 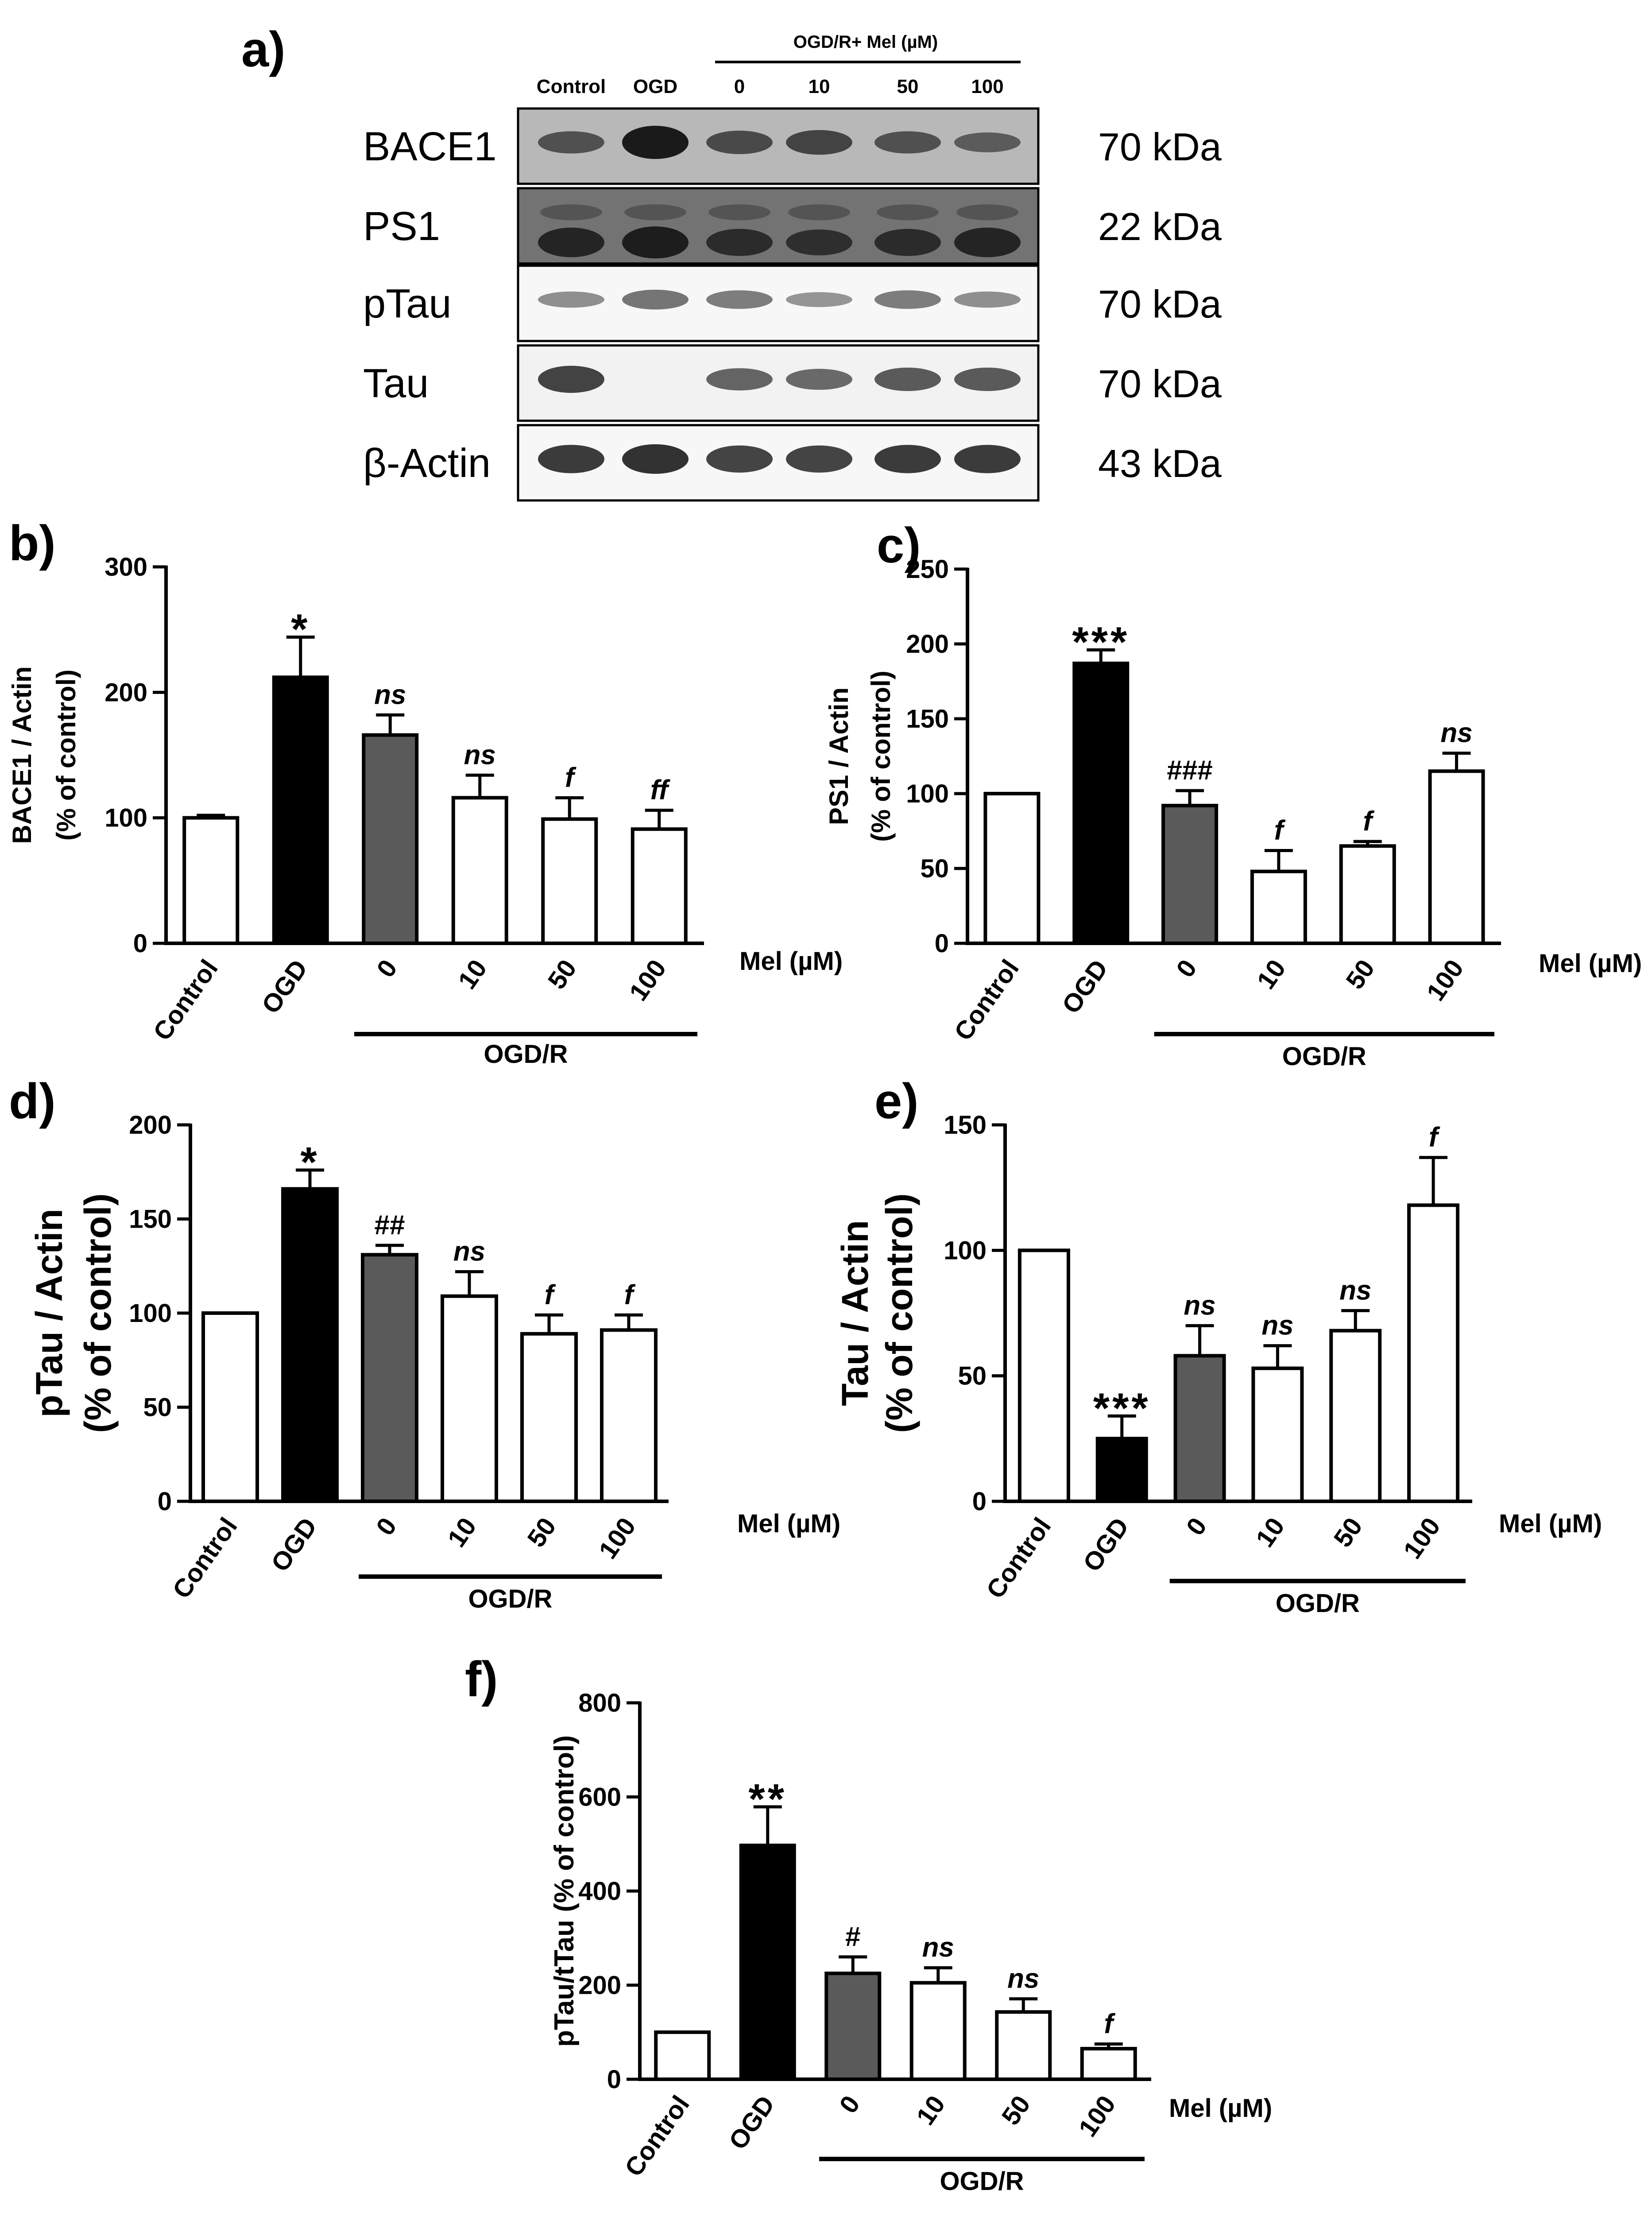 What do you see at coordinates (263, 49) in the screenshot?
I see `panel-label-a: a)` at bounding box center [263, 49].